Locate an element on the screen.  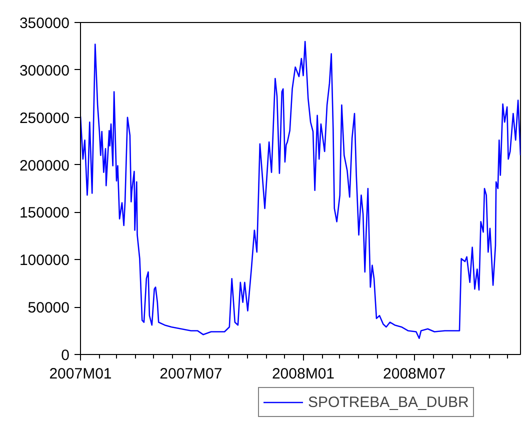
x-tick-label: 2007M07 is located at coordinates (191, 374).